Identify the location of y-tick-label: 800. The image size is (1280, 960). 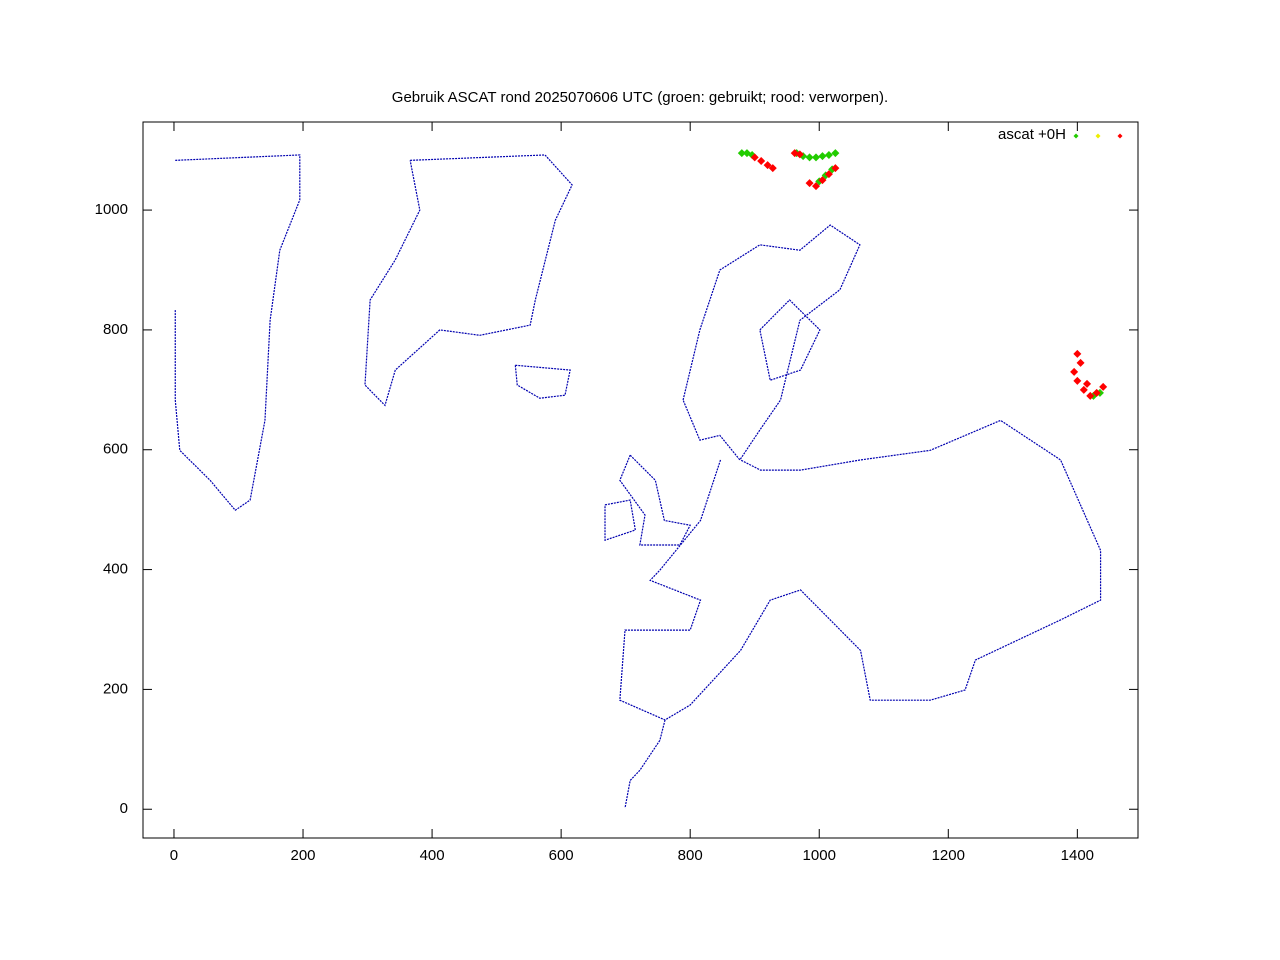
(115, 329).